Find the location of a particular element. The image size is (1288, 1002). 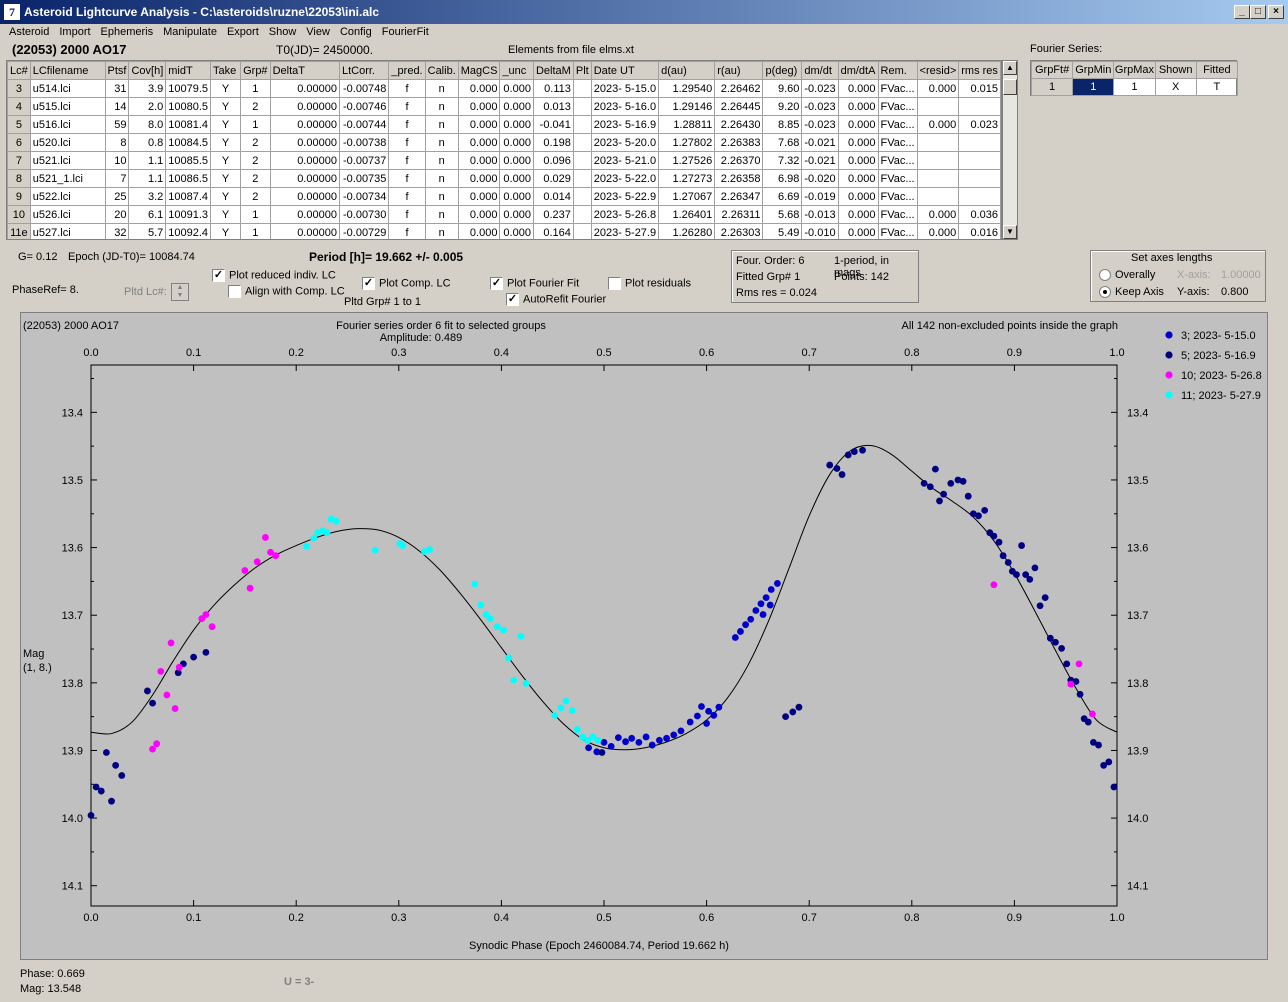

scroll-up-icon: ▲ is located at coordinates (1010, 68).